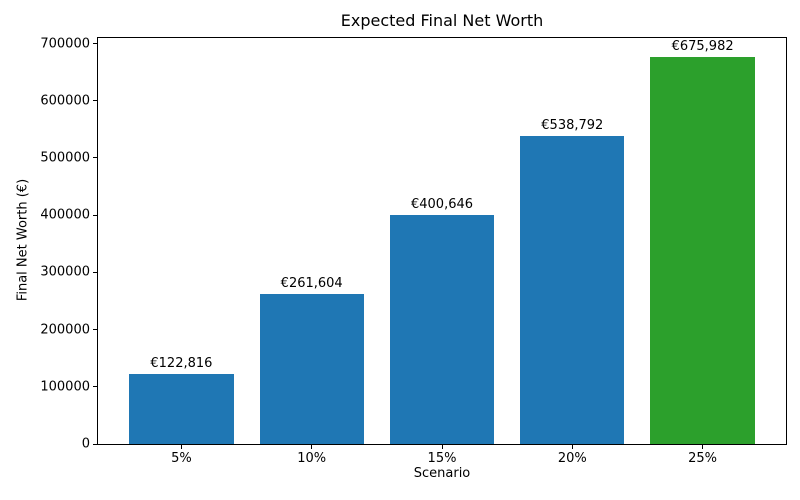 This screenshot has height=500, width=800. Describe the element at coordinates (65, 158) in the screenshot. I see `y-tick-label: 500000` at that location.